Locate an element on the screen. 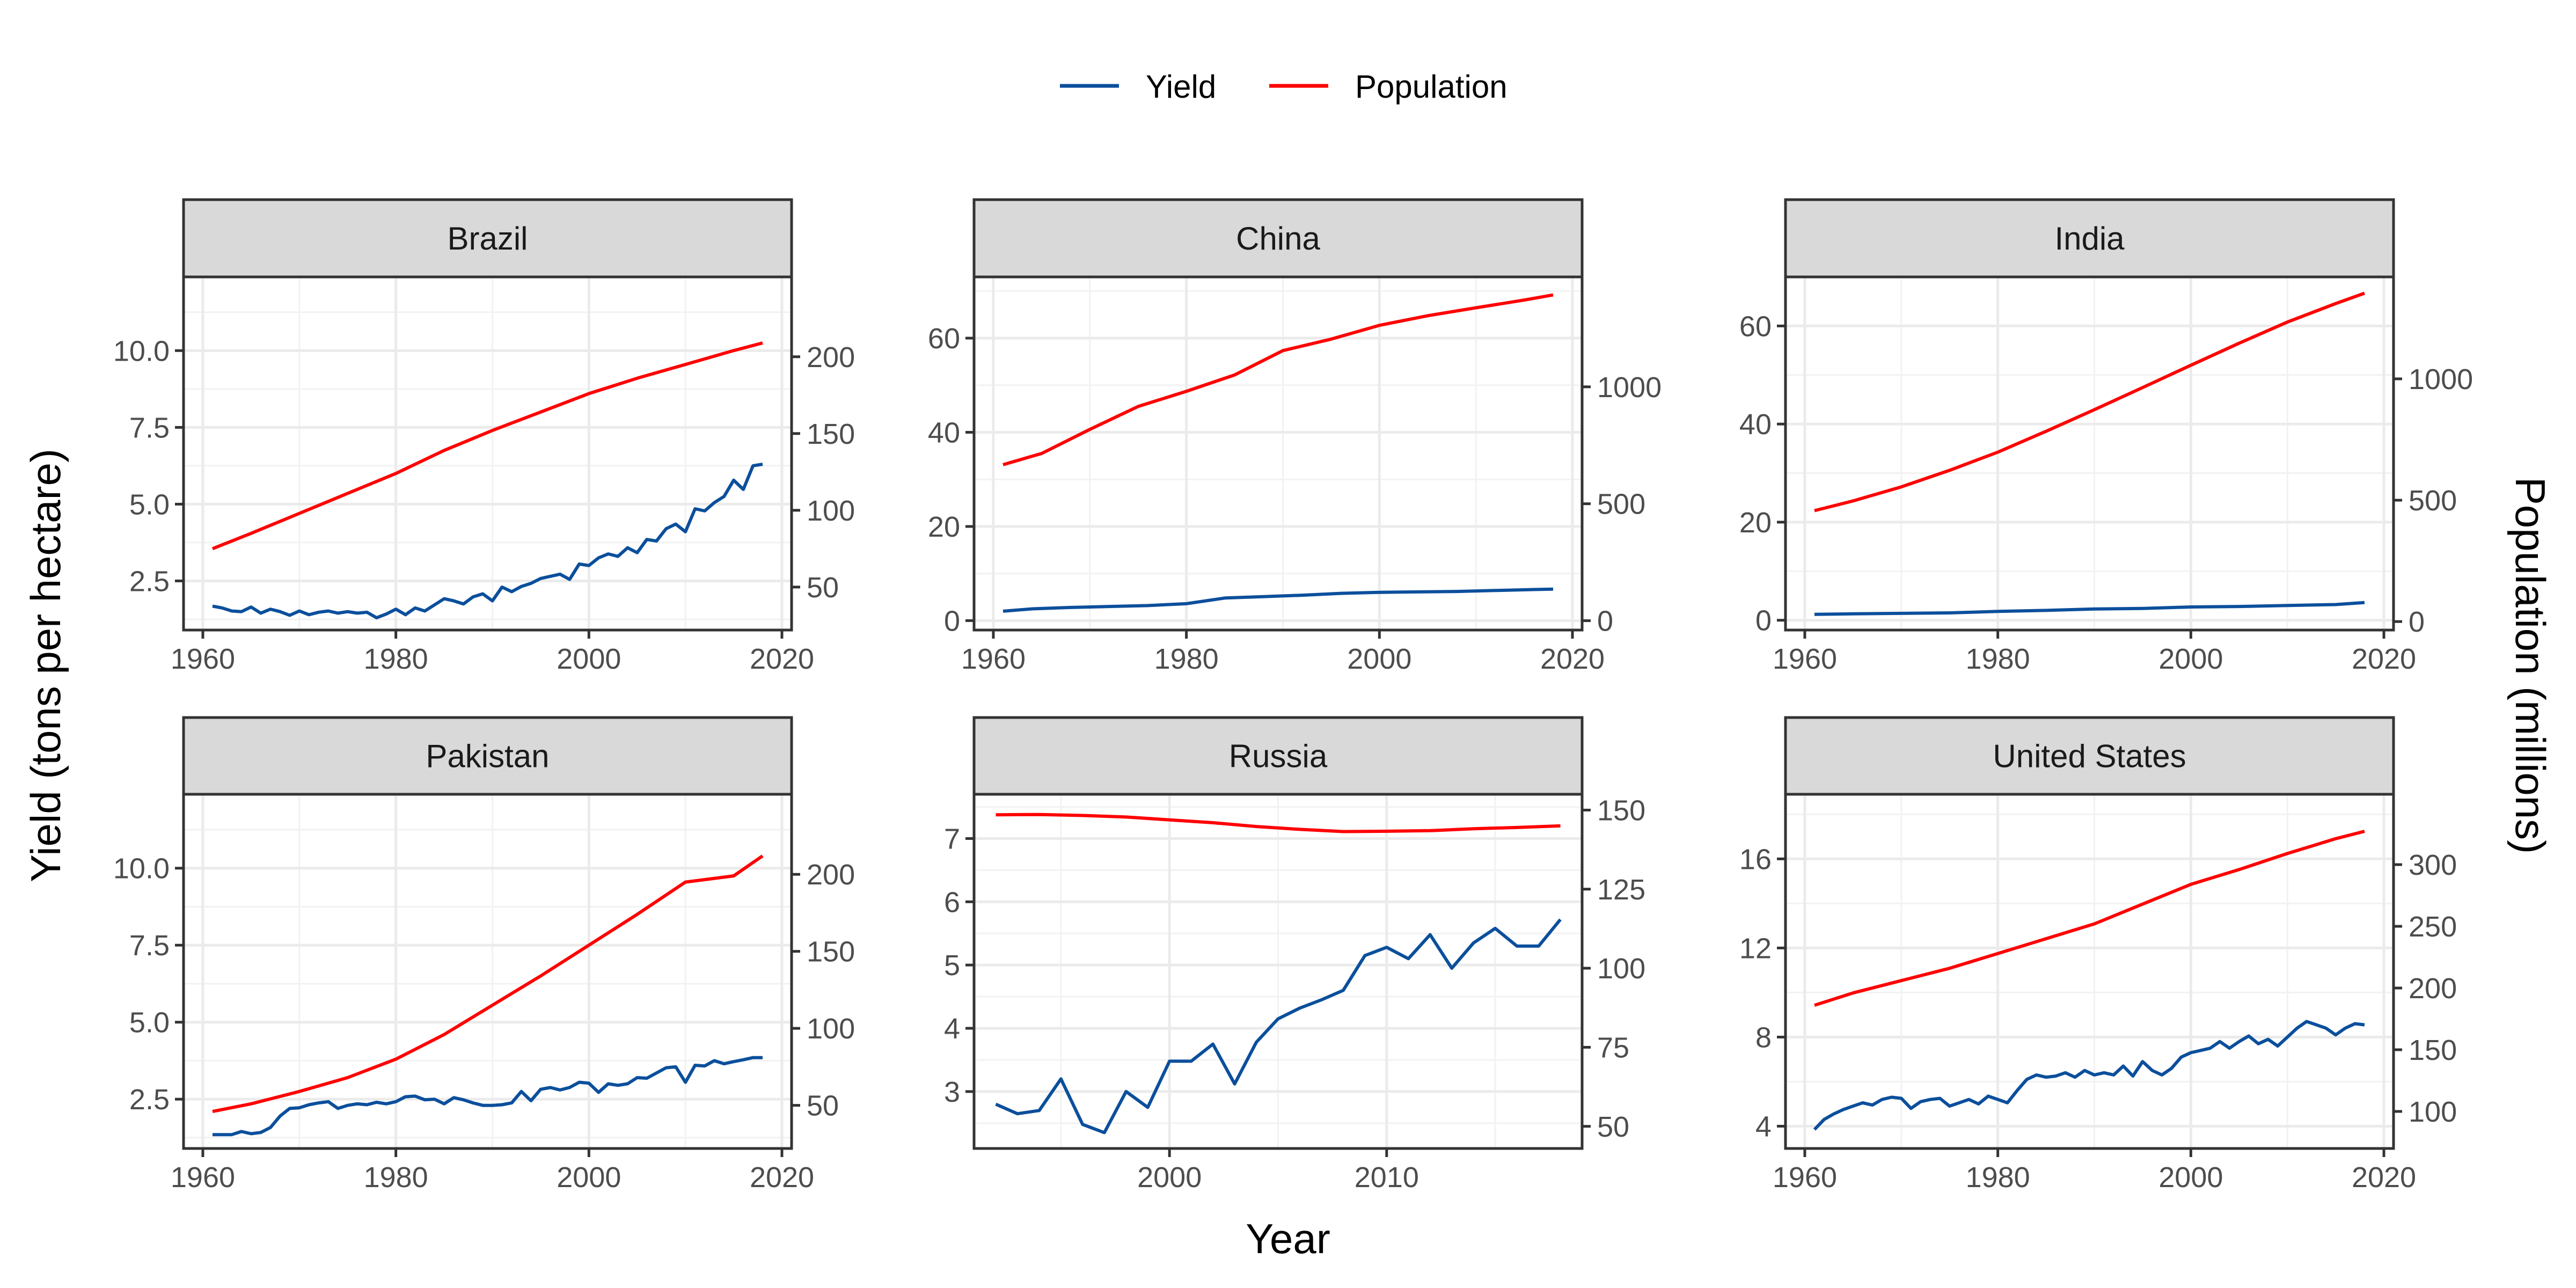  legend: Yield Population is located at coordinates (1283, 87).